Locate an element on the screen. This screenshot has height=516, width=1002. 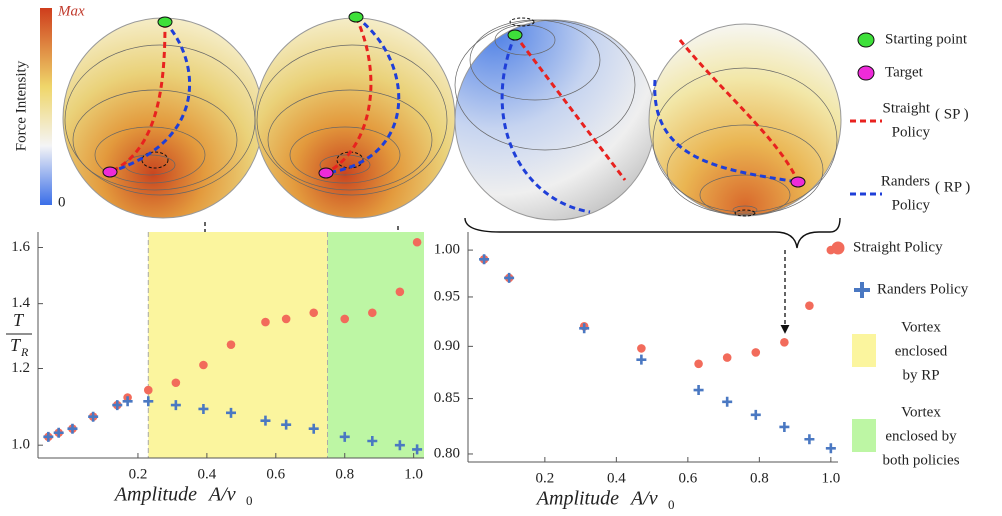
legend-label: by RP is located at coordinates (920, 375).